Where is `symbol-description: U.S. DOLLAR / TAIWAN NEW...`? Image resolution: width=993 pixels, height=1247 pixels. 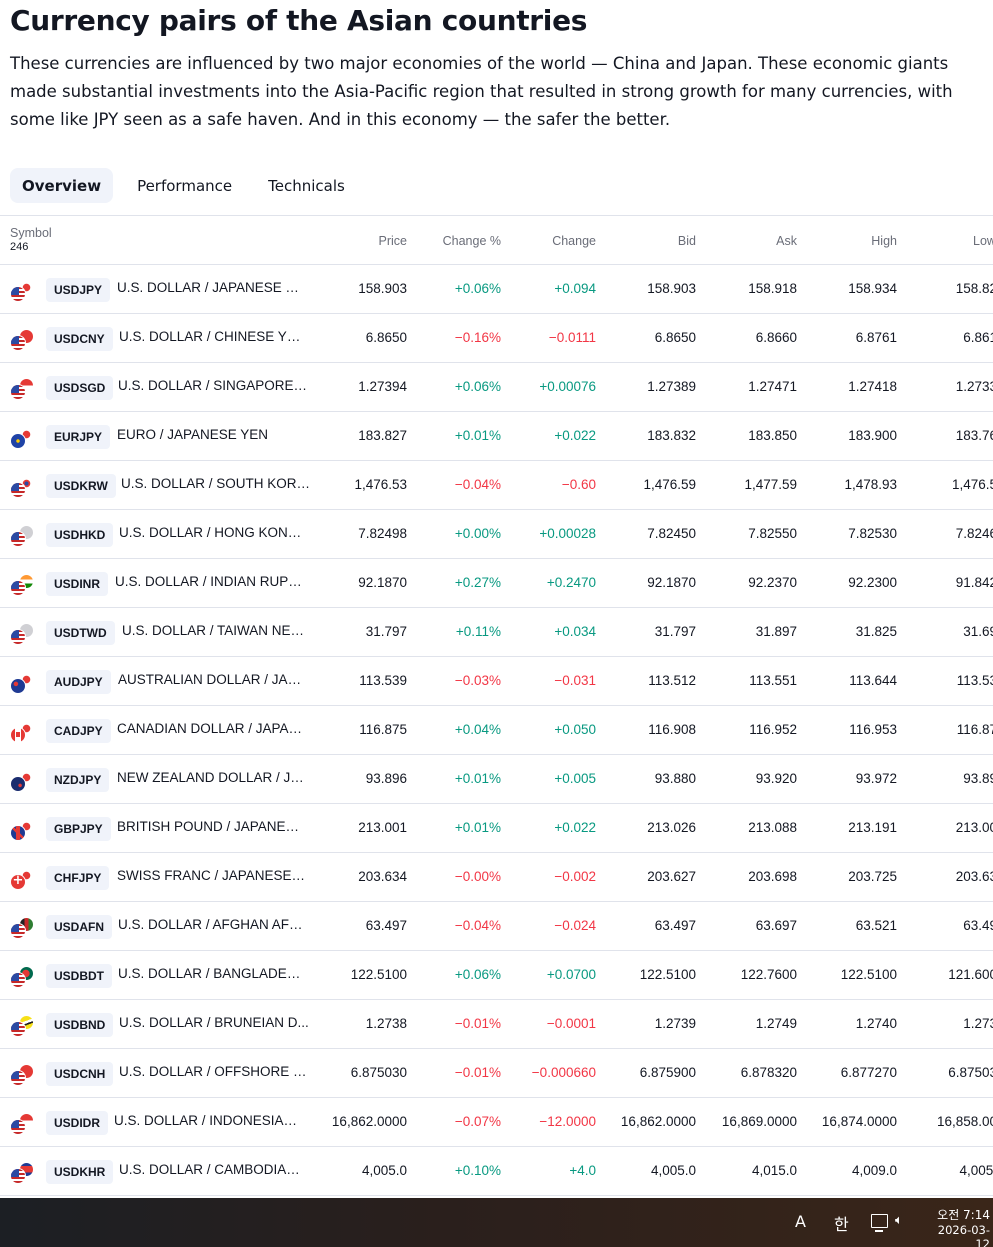
symbol-description: U.S. DOLLAR / TAIWAN NEW... is located at coordinates (217, 630).